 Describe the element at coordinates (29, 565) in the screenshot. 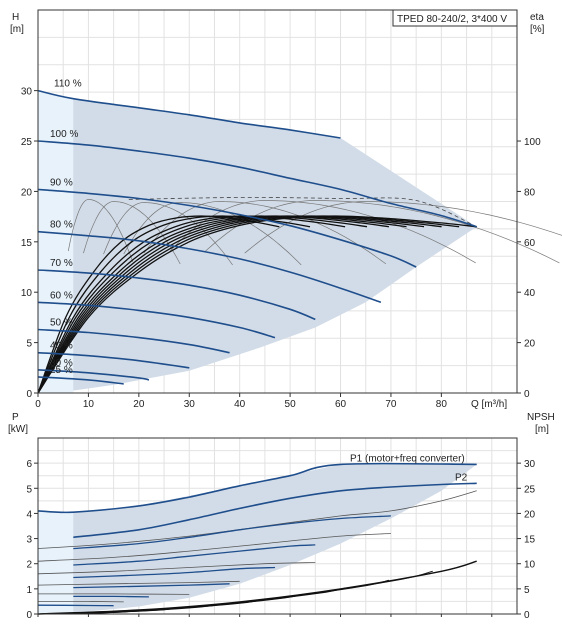

I see `p-tick-label: 2` at that location.